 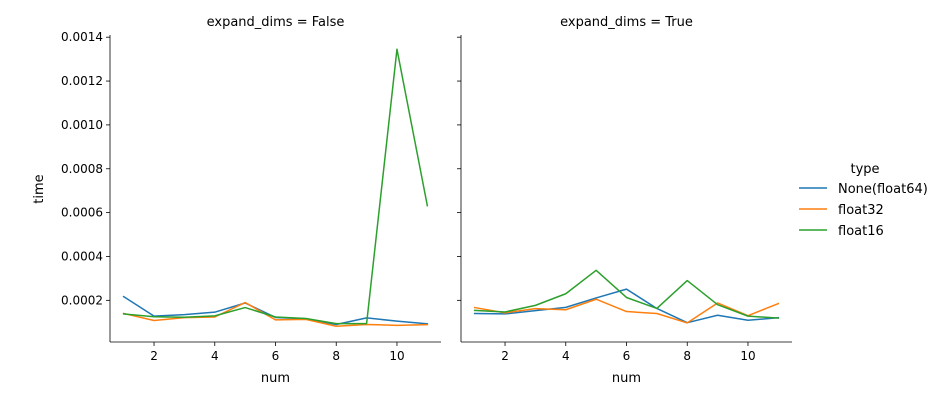 What do you see at coordinates (863, 200) in the screenshot?
I see `legend: type None(float64) float32 float16` at bounding box center [863, 200].